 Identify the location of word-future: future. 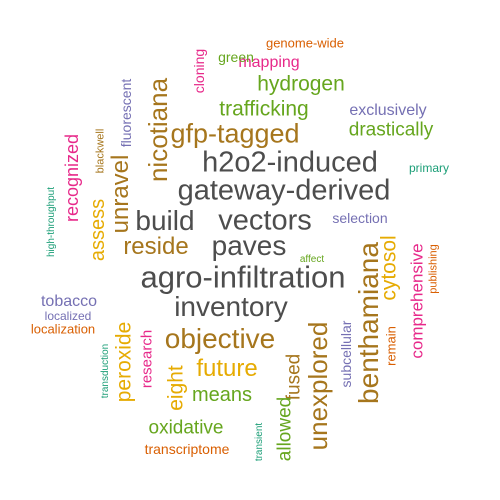
(227, 368).